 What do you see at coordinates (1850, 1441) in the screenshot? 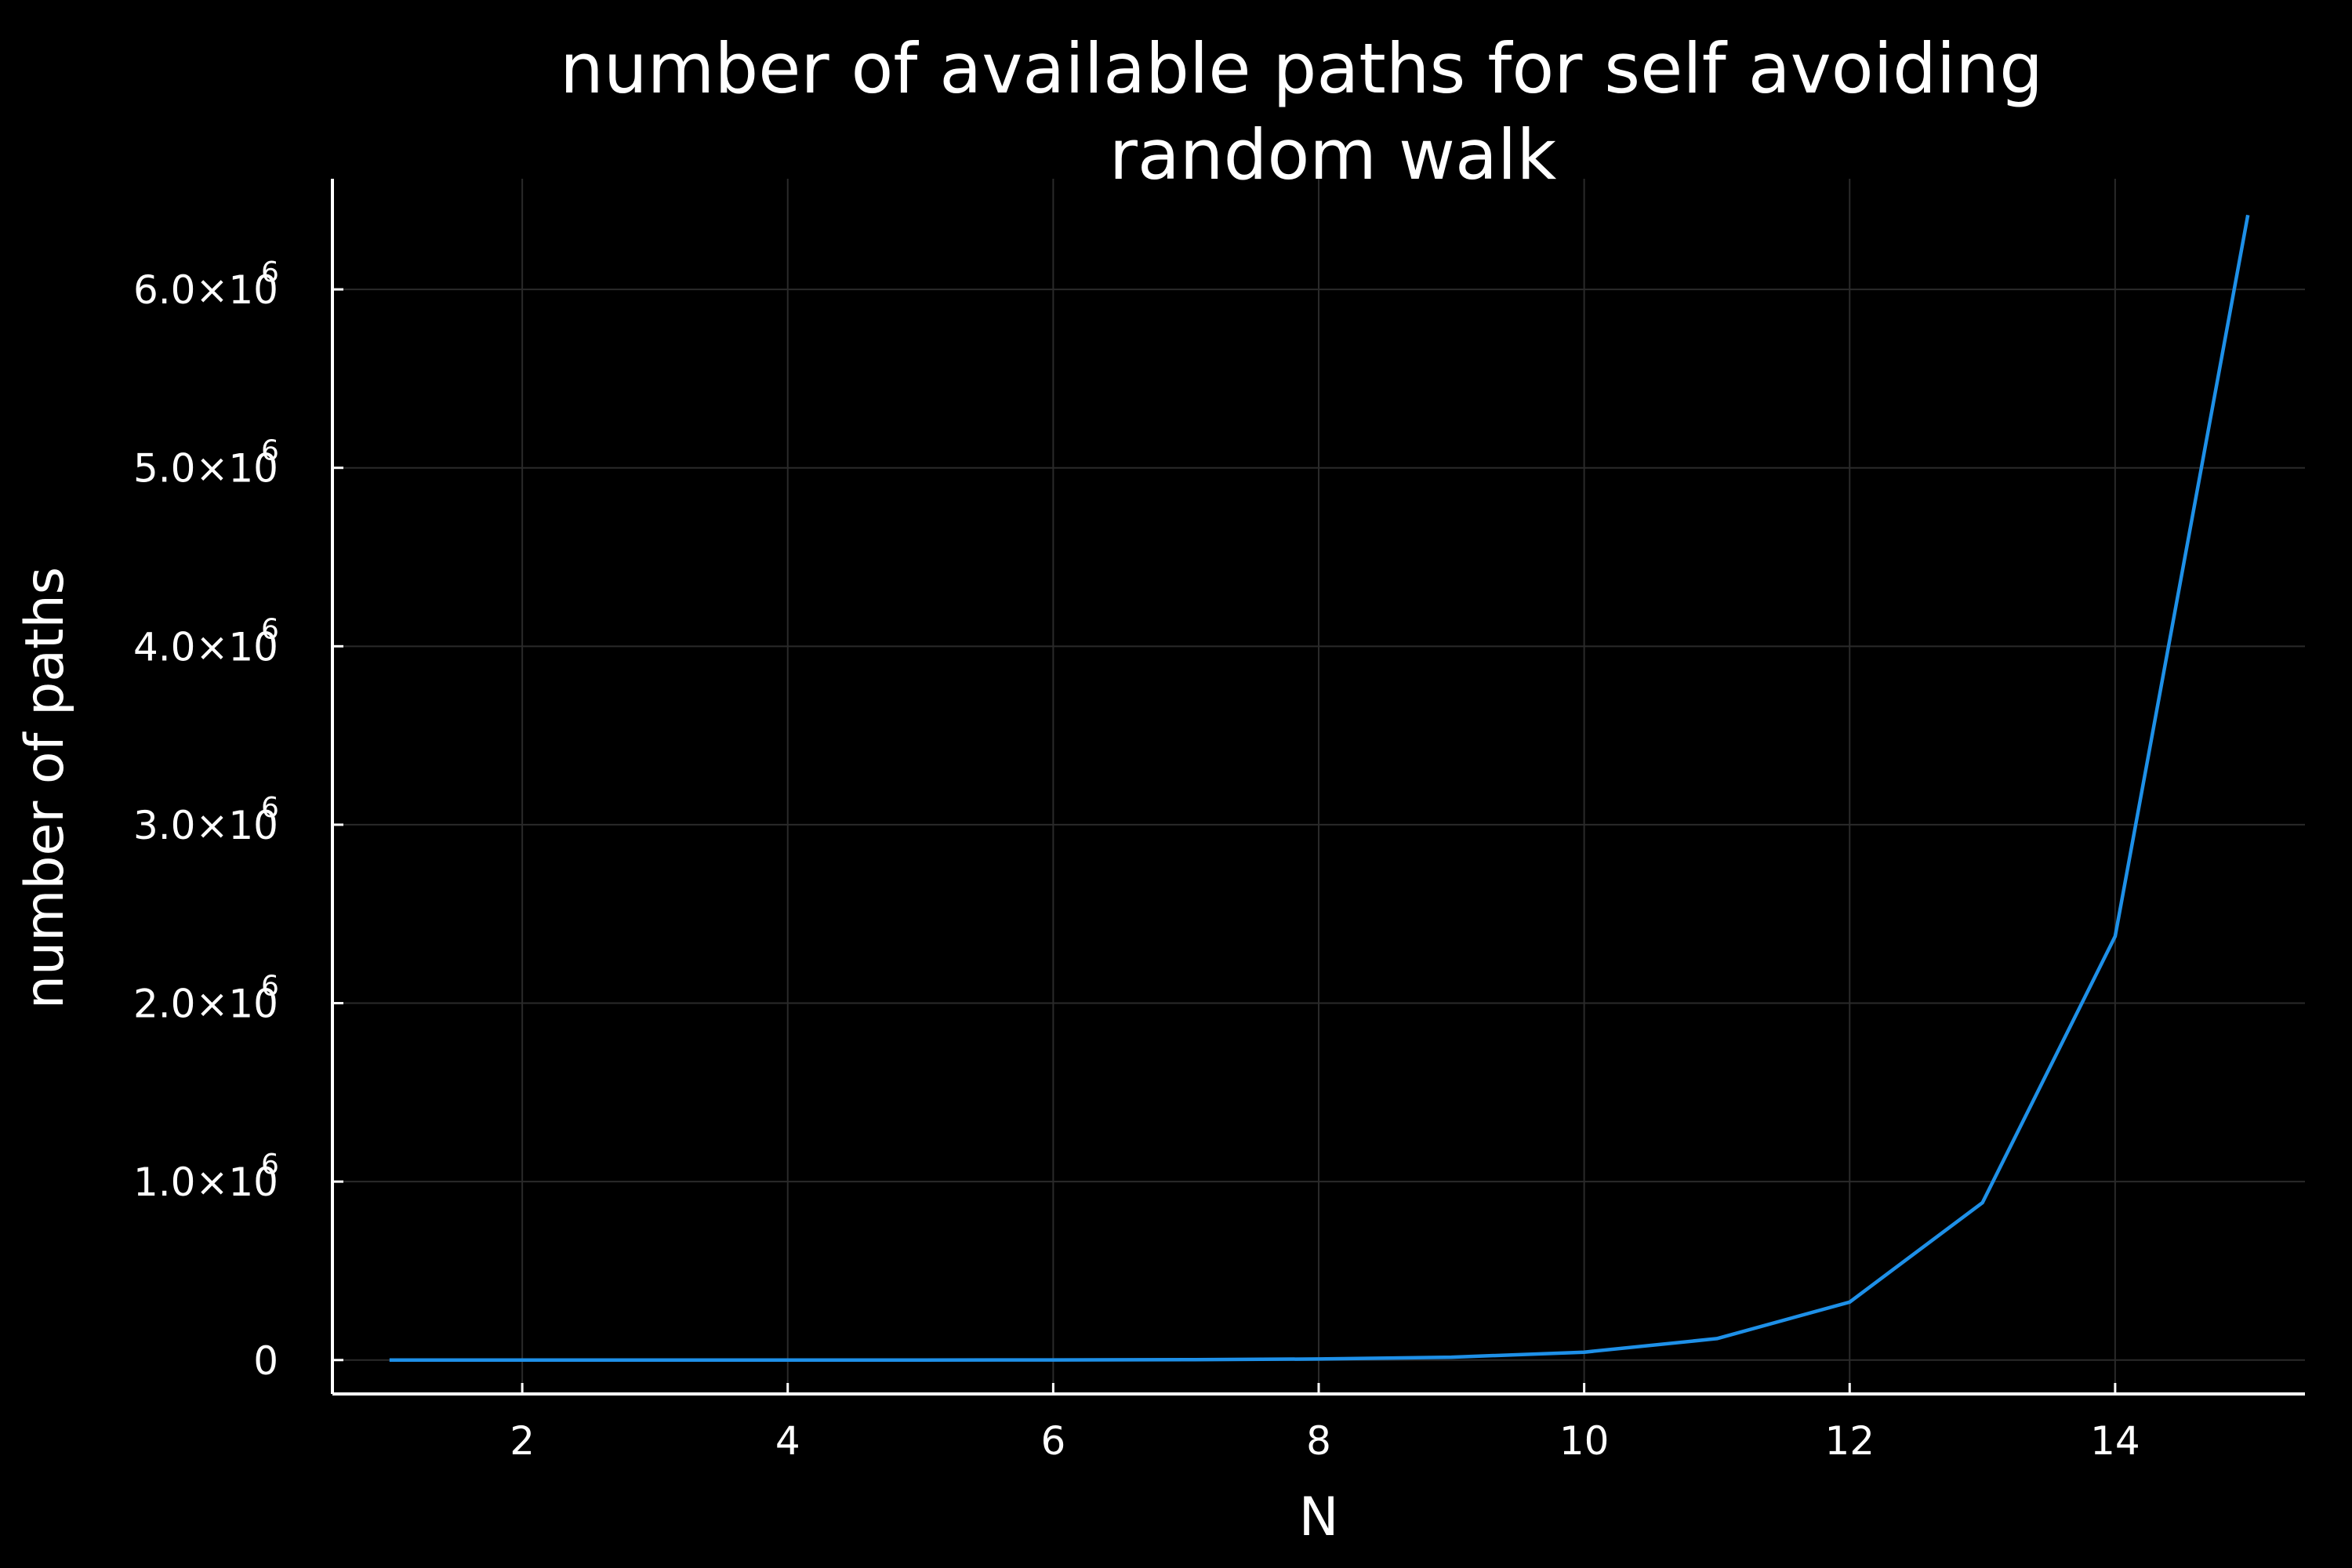
I see `x-tick-label: 12` at bounding box center [1850, 1441].